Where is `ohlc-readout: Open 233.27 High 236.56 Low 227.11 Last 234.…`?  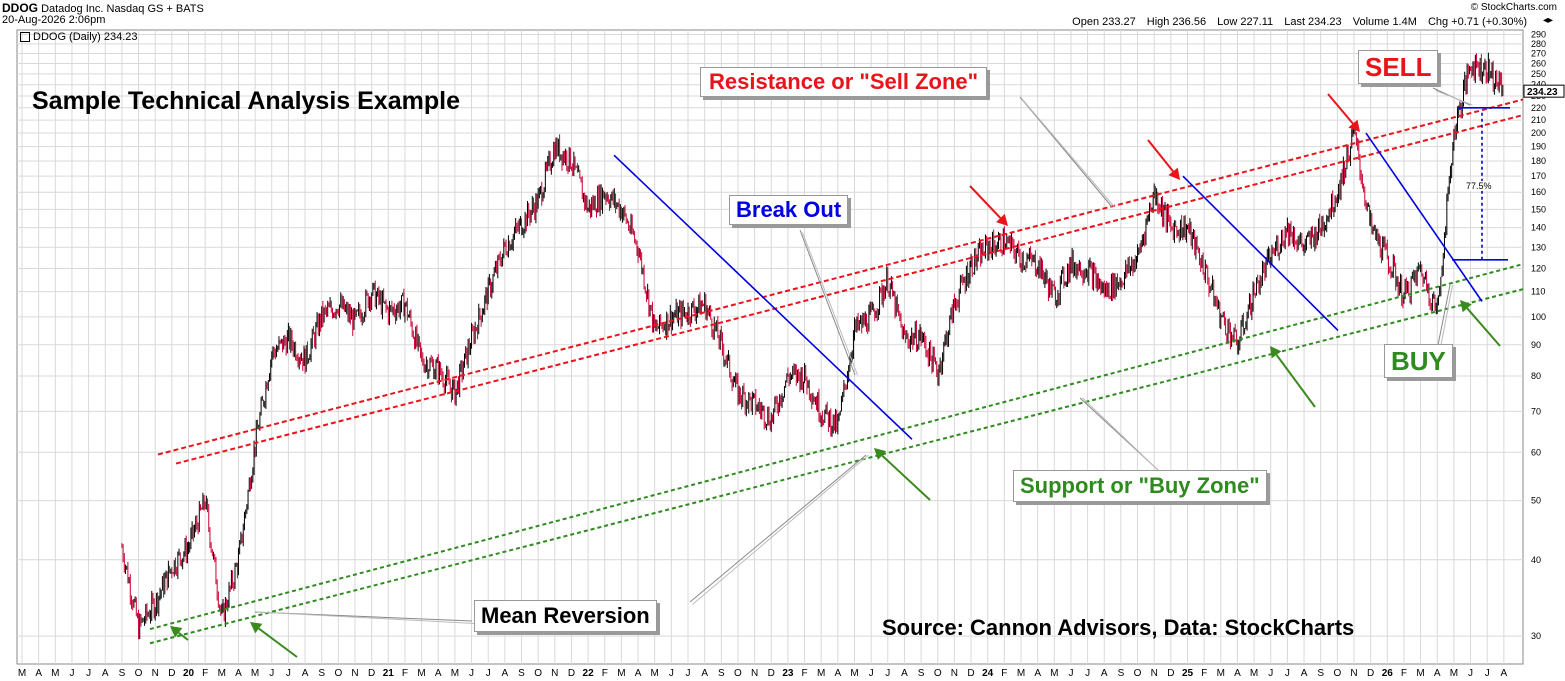 ohlc-readout: Open 233.27 High 236.56 Low 227.11 Last 234.… is located at coordinates (1299, 22).